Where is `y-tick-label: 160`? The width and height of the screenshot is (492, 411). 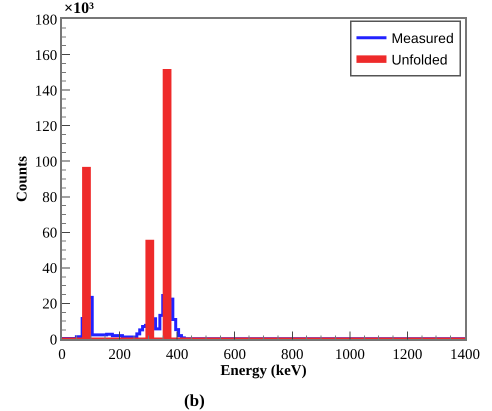
y-tick-label: 160 is located at coordinates (46, 56).